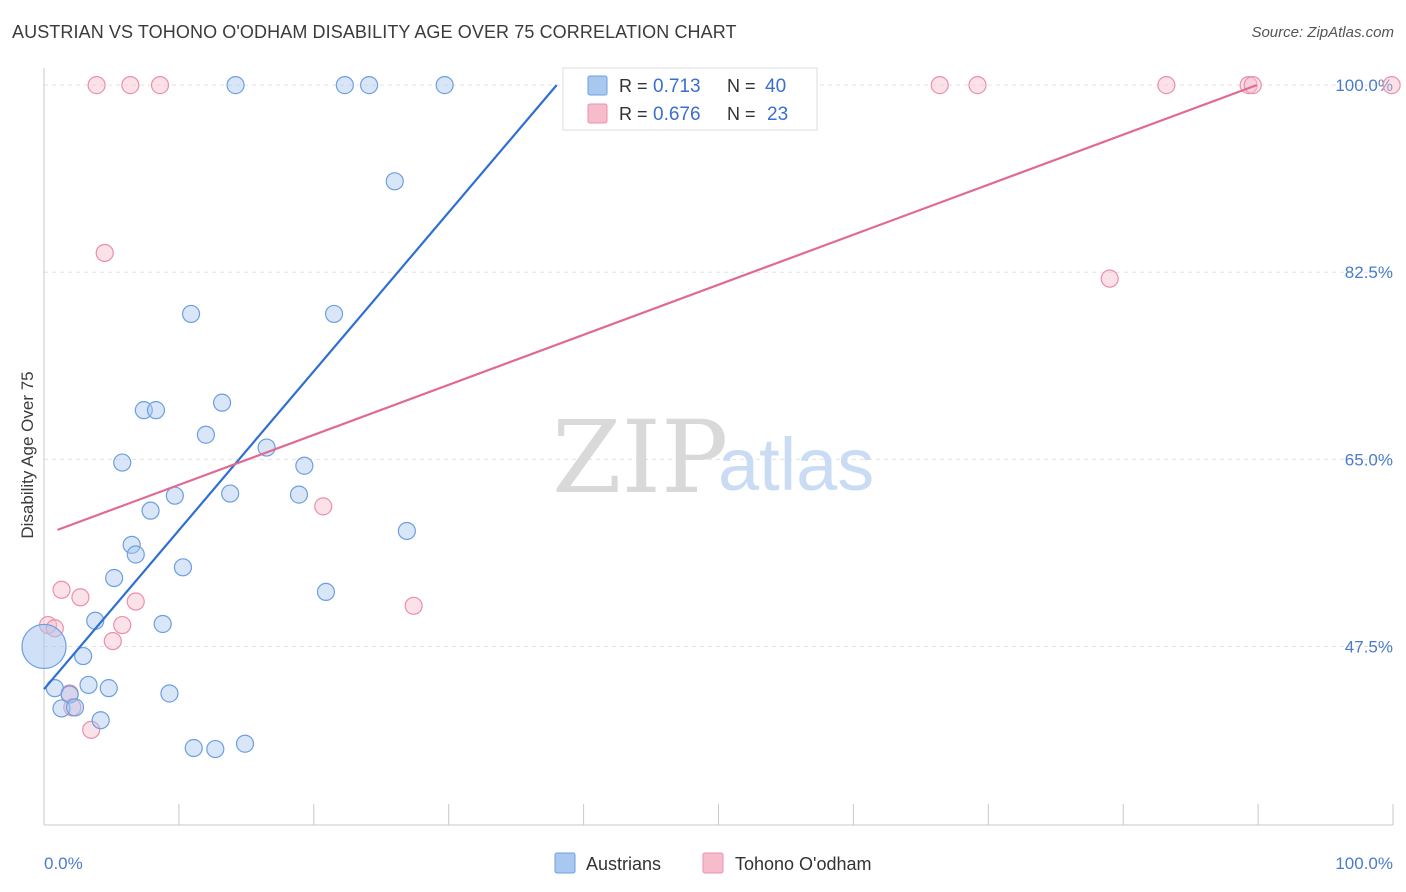 Image resolution: width=1406 pixels, height=892 pixels. I want to click on watermark: ZIP atlas, so click(713, 457).